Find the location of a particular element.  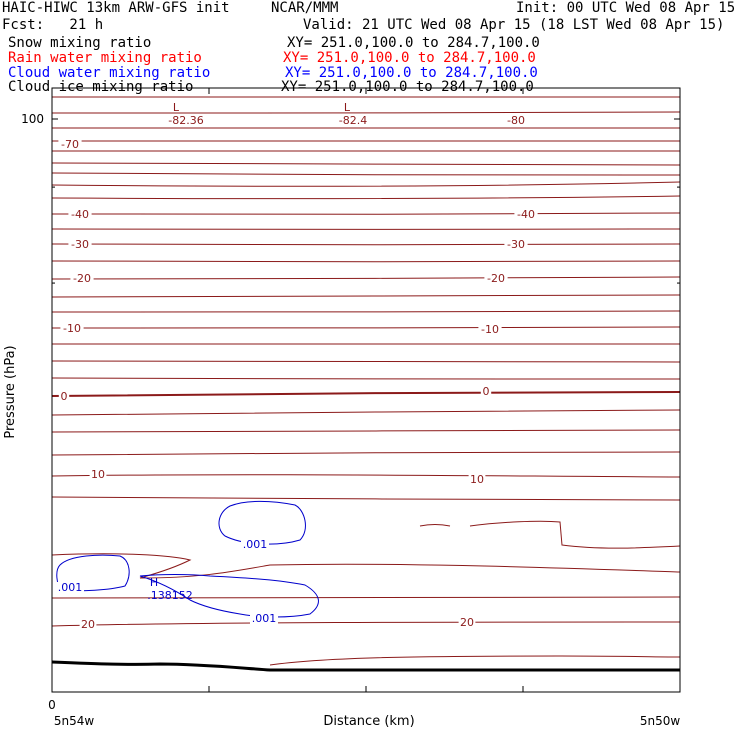

temperature-contour-label: -70 is located at coordinates (70, 144).